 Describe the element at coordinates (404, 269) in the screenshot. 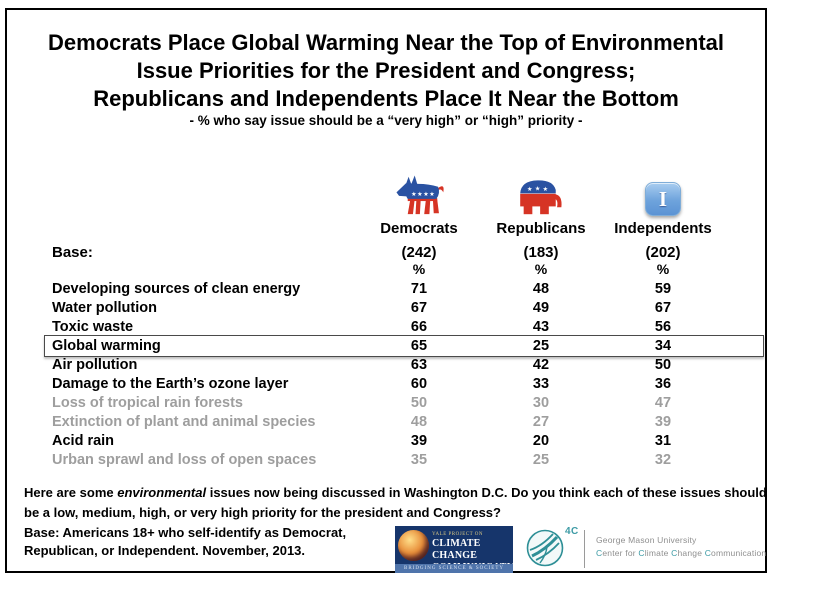

I see `percent-row: % % %` at that location.